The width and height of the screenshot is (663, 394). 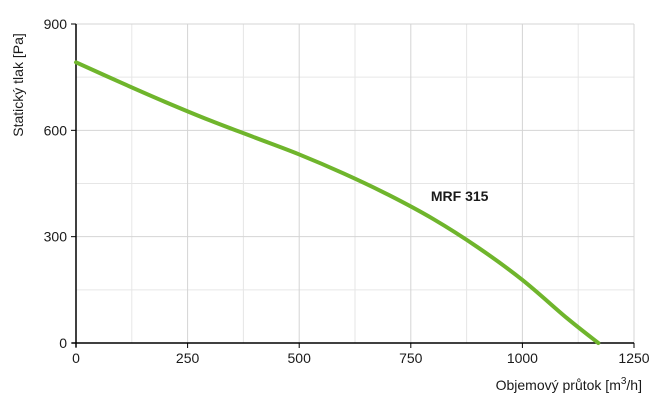 I want to click on x-tick-label: 750, so click(x=411, y=358).